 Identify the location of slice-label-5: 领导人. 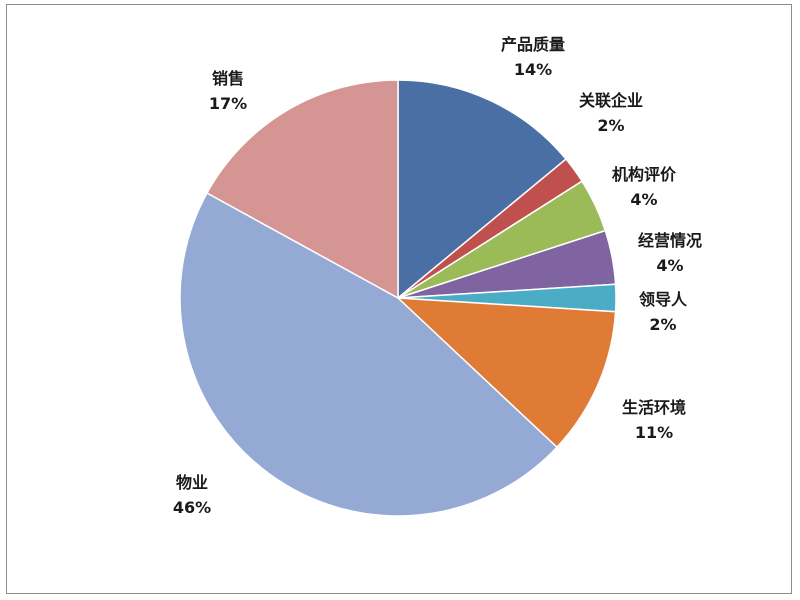
(663, 299).